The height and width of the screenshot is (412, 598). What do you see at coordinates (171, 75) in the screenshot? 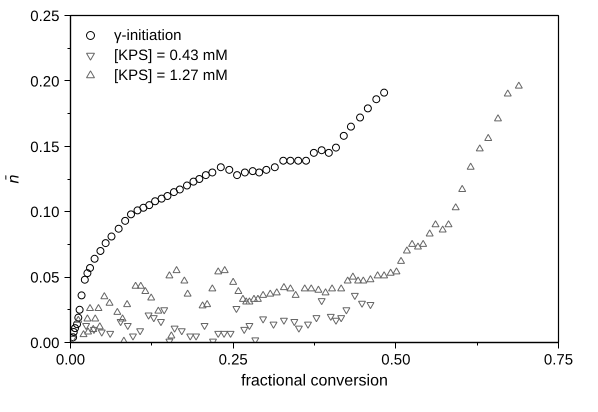
I see `legend-label: [KPS] = 1.27 mM` at bounding box center [171, 75].